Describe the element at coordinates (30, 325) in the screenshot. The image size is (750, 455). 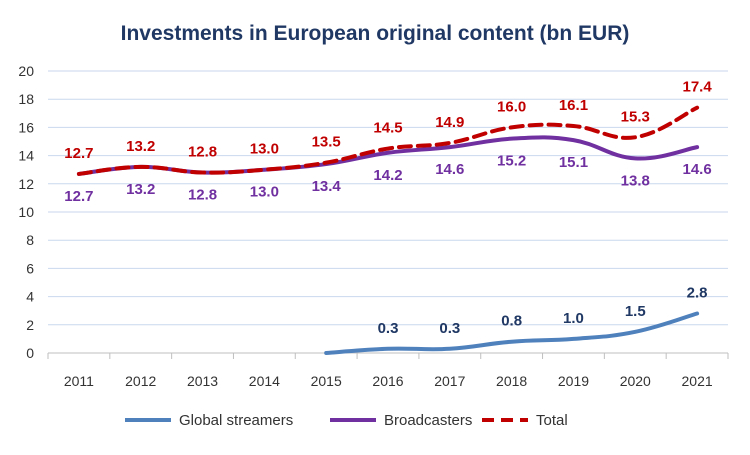
I see `y-tick-label: 2` at that location.